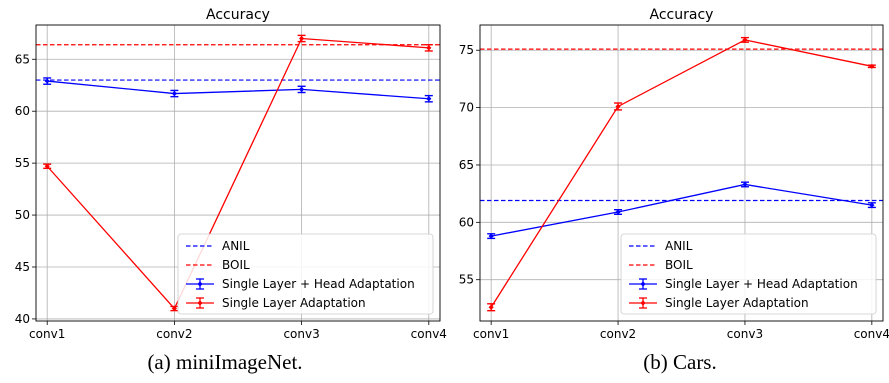 This screenshot has width=889, height=383. What do you see at coordinates (679, 362) in the screenshot?
I see `chart-caption: (b) Cars.` at bounding box center [679, 362].